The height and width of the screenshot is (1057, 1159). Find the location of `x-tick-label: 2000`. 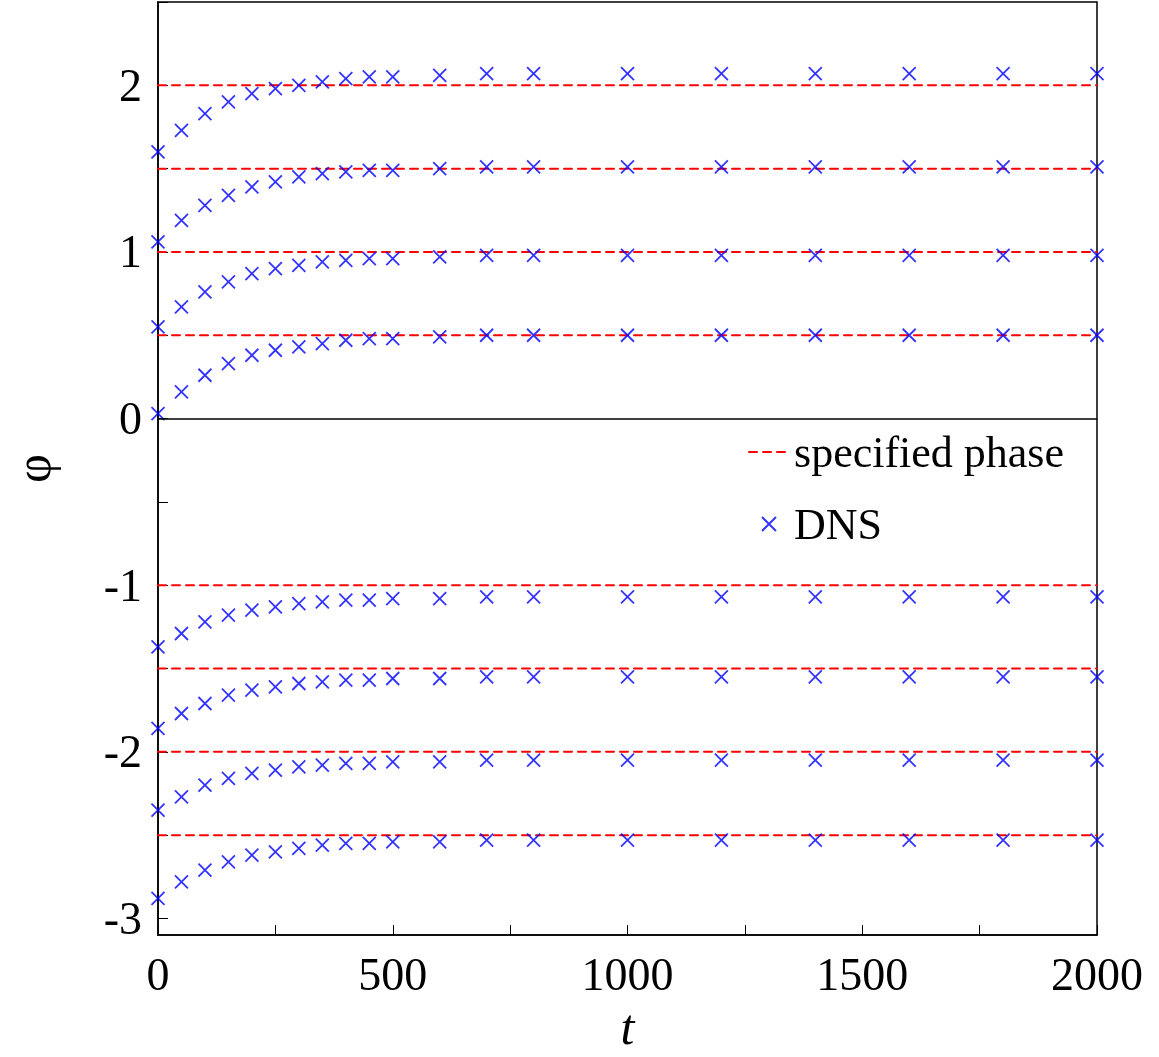

x-tick-label: 2000 is located at coordinates (1097, 974).